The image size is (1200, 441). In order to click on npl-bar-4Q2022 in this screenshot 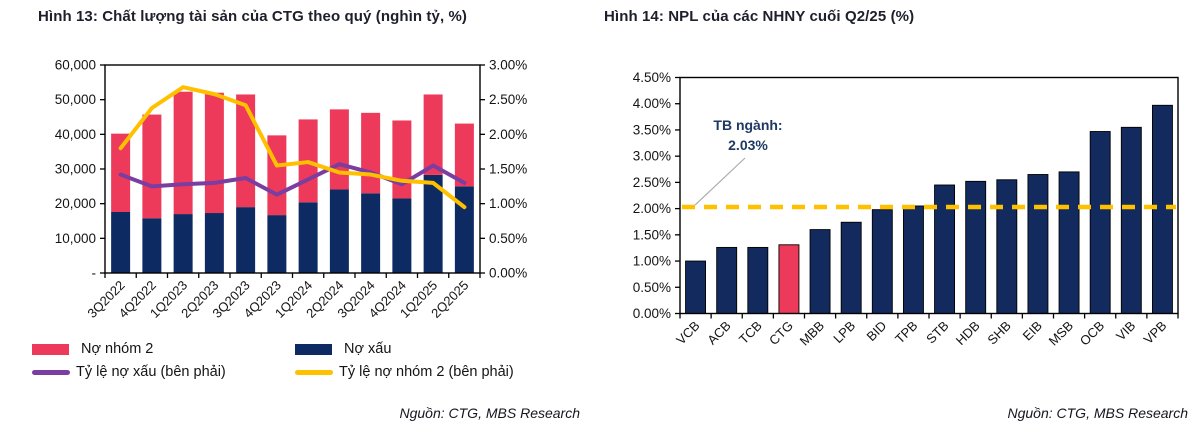, I will do `click(152, 245)`.